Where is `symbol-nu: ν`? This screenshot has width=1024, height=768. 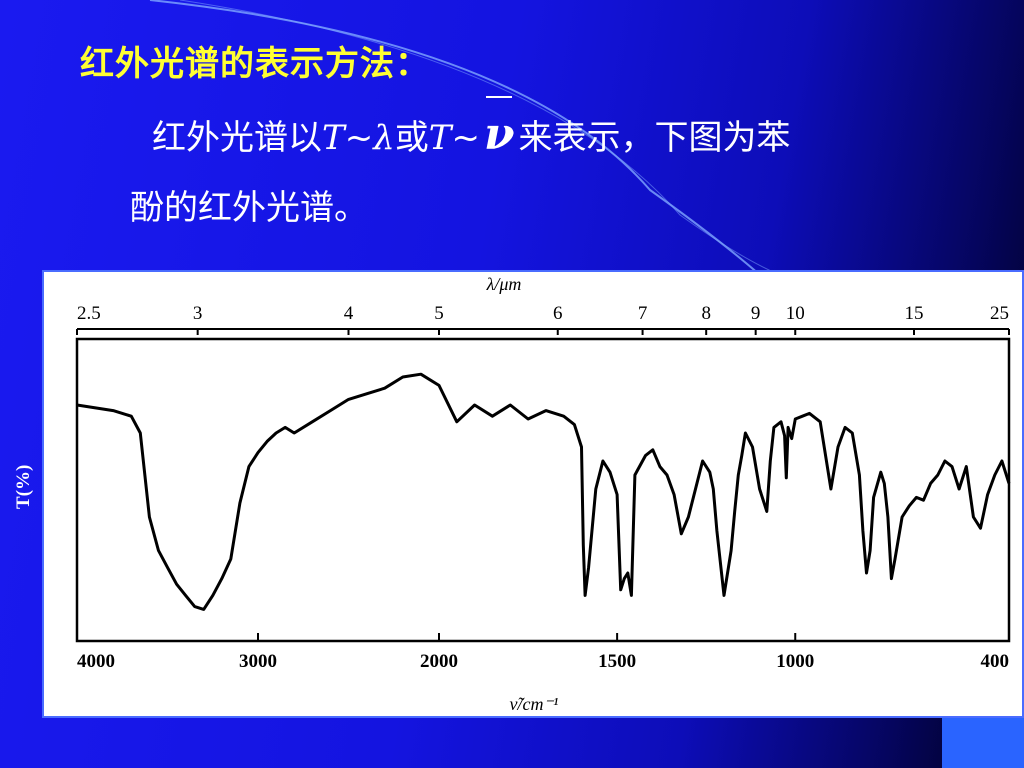
symbol-nu: ν is located at coordinates (499, 134).